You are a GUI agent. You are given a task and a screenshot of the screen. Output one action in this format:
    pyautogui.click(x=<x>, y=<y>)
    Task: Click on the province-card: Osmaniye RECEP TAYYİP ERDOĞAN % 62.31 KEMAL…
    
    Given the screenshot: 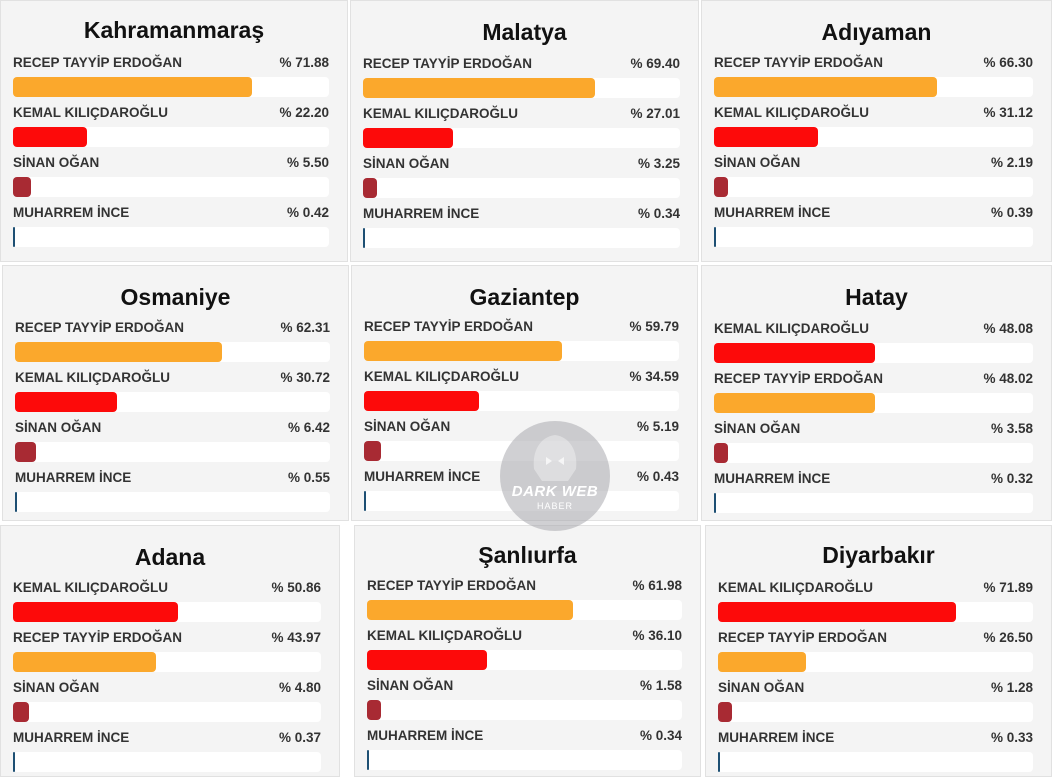 What is the action you would take?
    pyautogui.click(x=175, y=393)
    